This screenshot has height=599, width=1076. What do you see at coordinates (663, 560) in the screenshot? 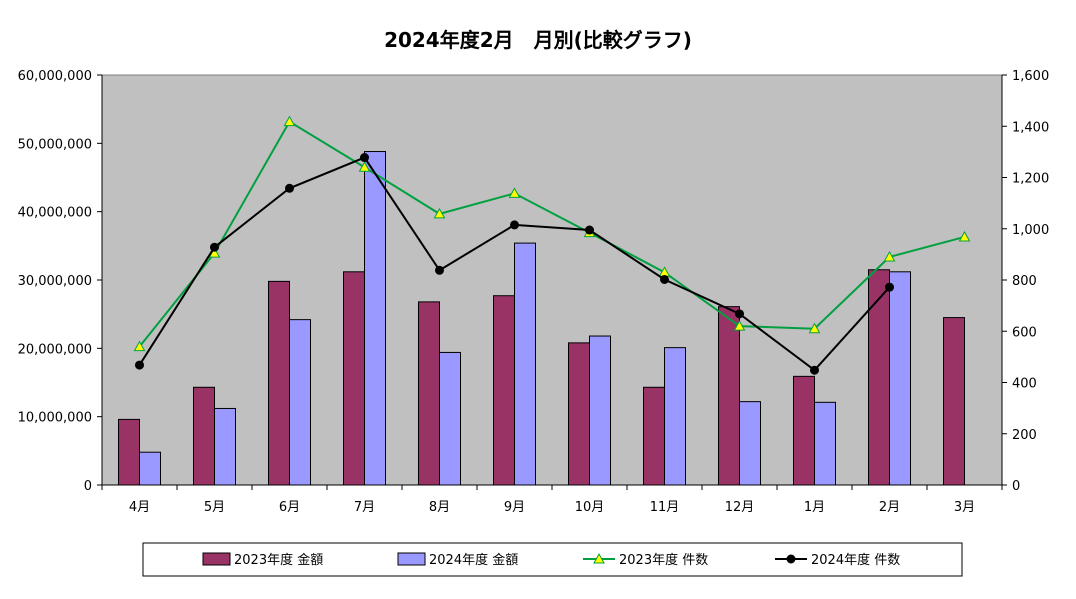
I see `legend-2023-count-label: 2023年度 件数` at bounding box center [663, 560].